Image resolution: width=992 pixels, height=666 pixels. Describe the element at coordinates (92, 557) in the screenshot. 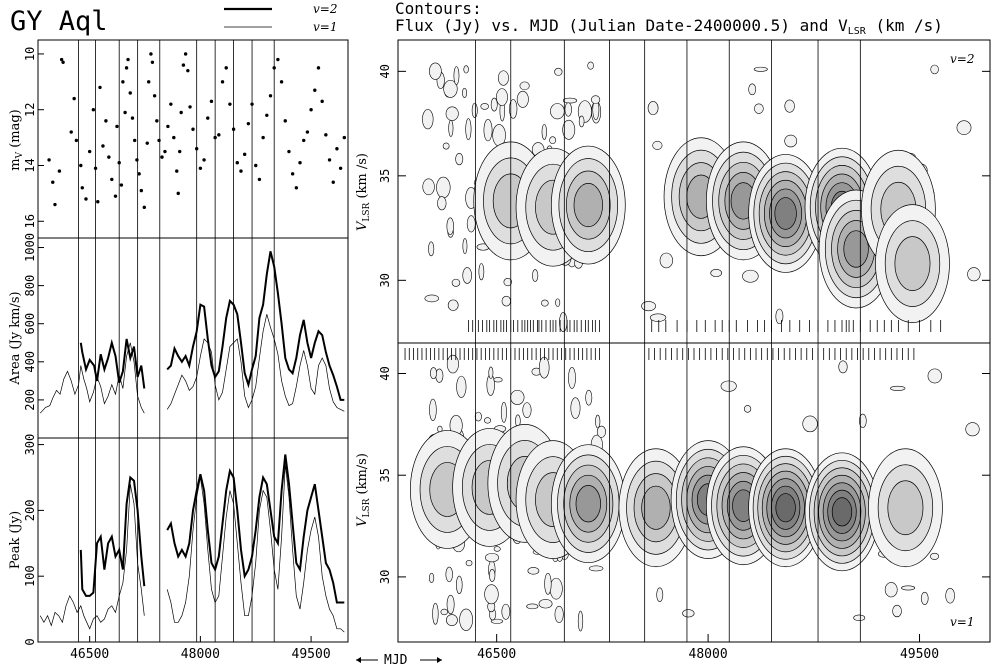

I see `peak-series-v1` at that location.